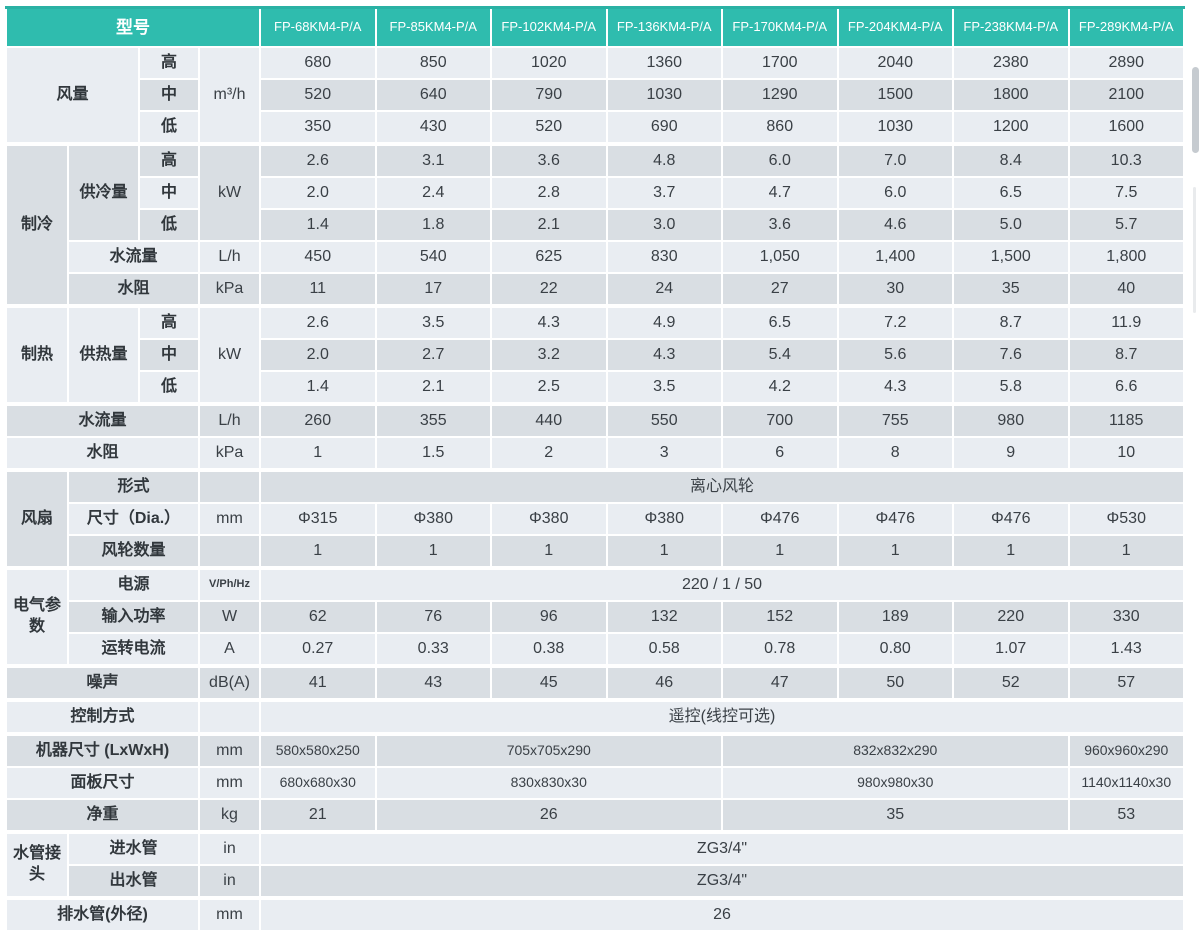 Image resolution: width=1200 pixels, height=932 pixels. What do you see at coordinates (549, 63) in the screenshot?
I see `value-cell: 1020` at bounding box center [549, 63].